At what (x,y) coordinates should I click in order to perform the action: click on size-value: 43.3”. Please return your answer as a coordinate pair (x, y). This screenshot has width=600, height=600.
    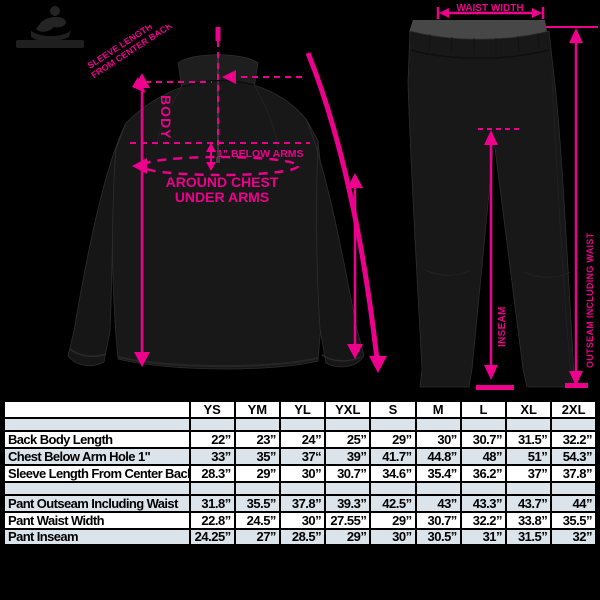
    Looking at the image, I should click on (483, 503).